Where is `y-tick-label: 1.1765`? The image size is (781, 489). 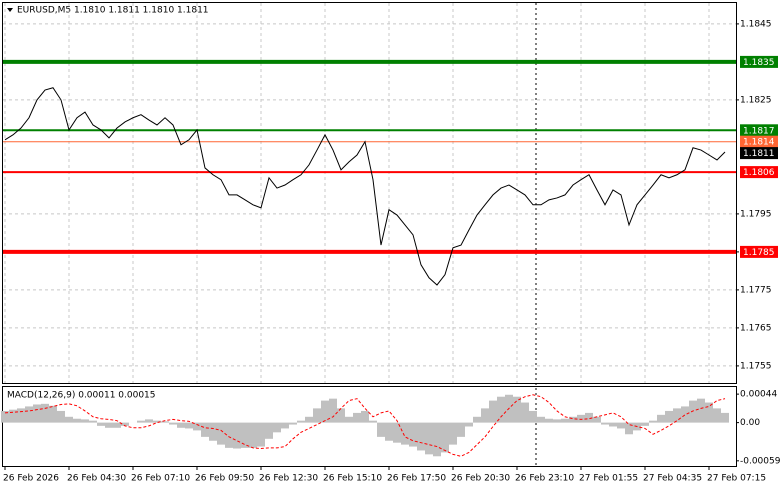 y-tick-label: 1.1765 is located at coordinates (756, 328).